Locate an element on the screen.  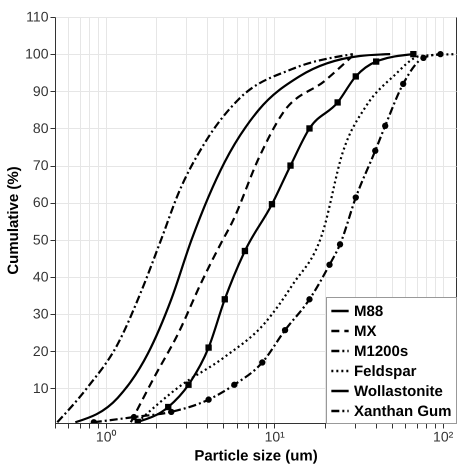
y-tick-label: 30 is located at coordinates (40, 314).